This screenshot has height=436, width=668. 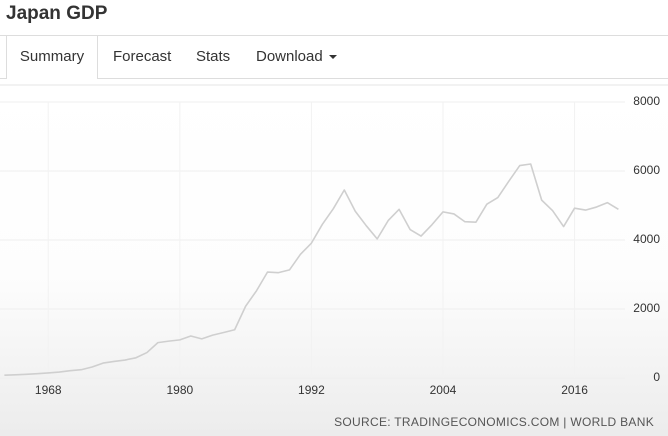 I want to click on tab: Download, so click(x=296, y=57).